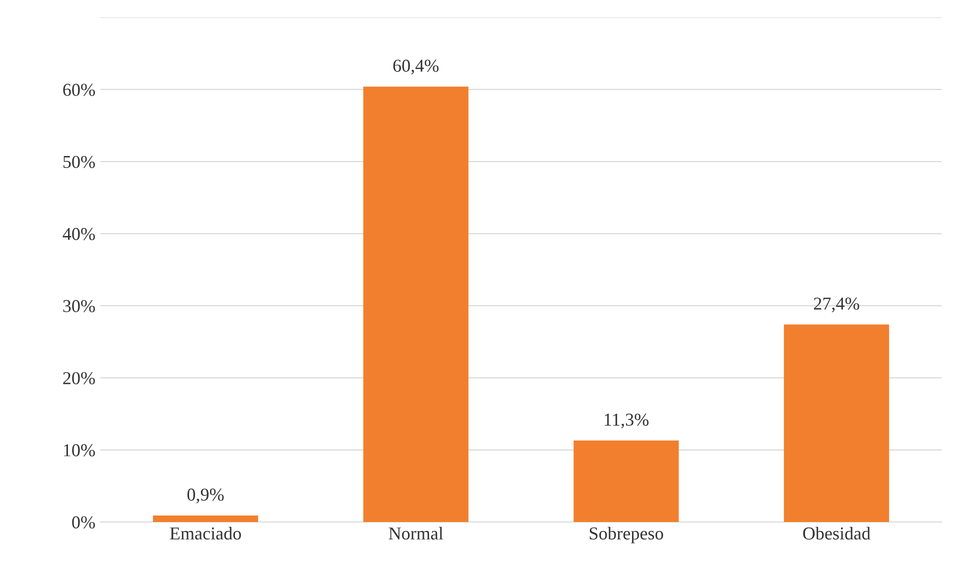  I want to click on data-label: 0,9%, so click(205, 496).